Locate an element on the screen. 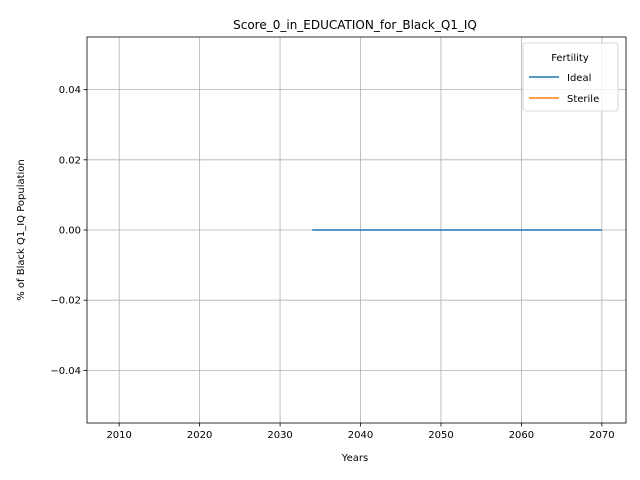  legend-label-ideal: Ideal is located at coordinates (579, 78).